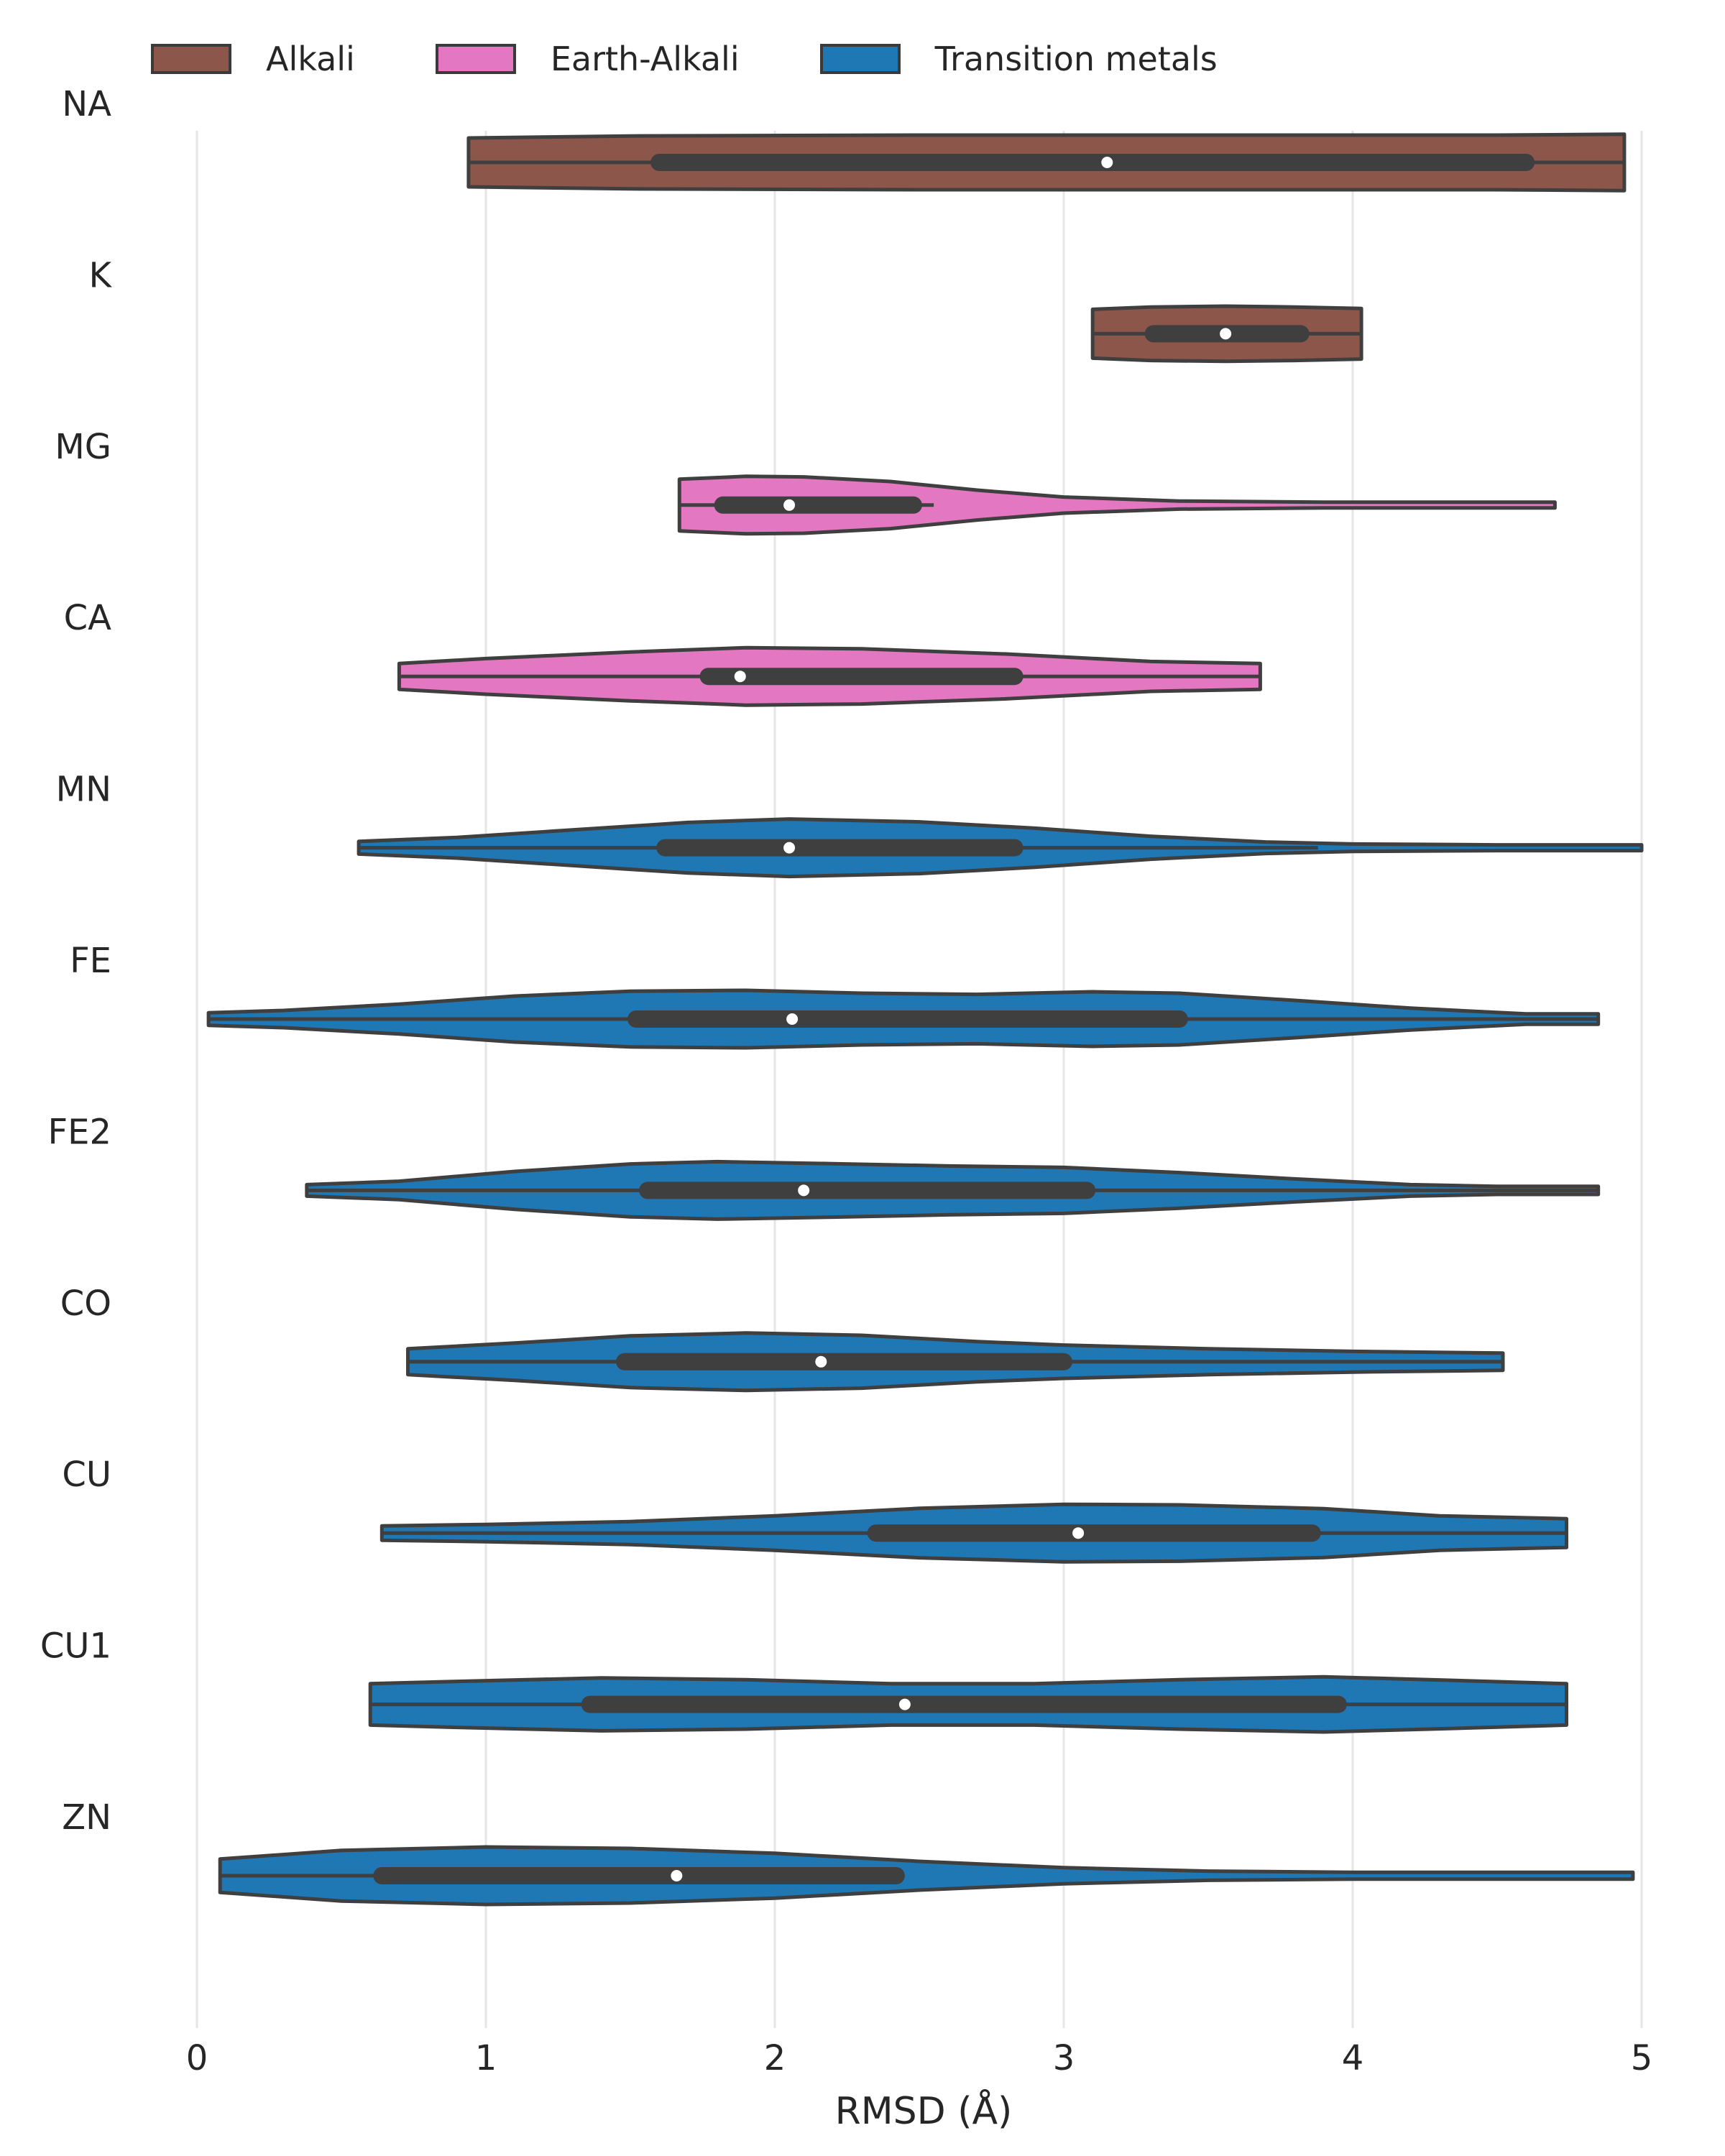 This screenshot has width=1725, height=2156. I want to click on legend-item-earth-alkali: Earth-Alkali, so click(587, 59).